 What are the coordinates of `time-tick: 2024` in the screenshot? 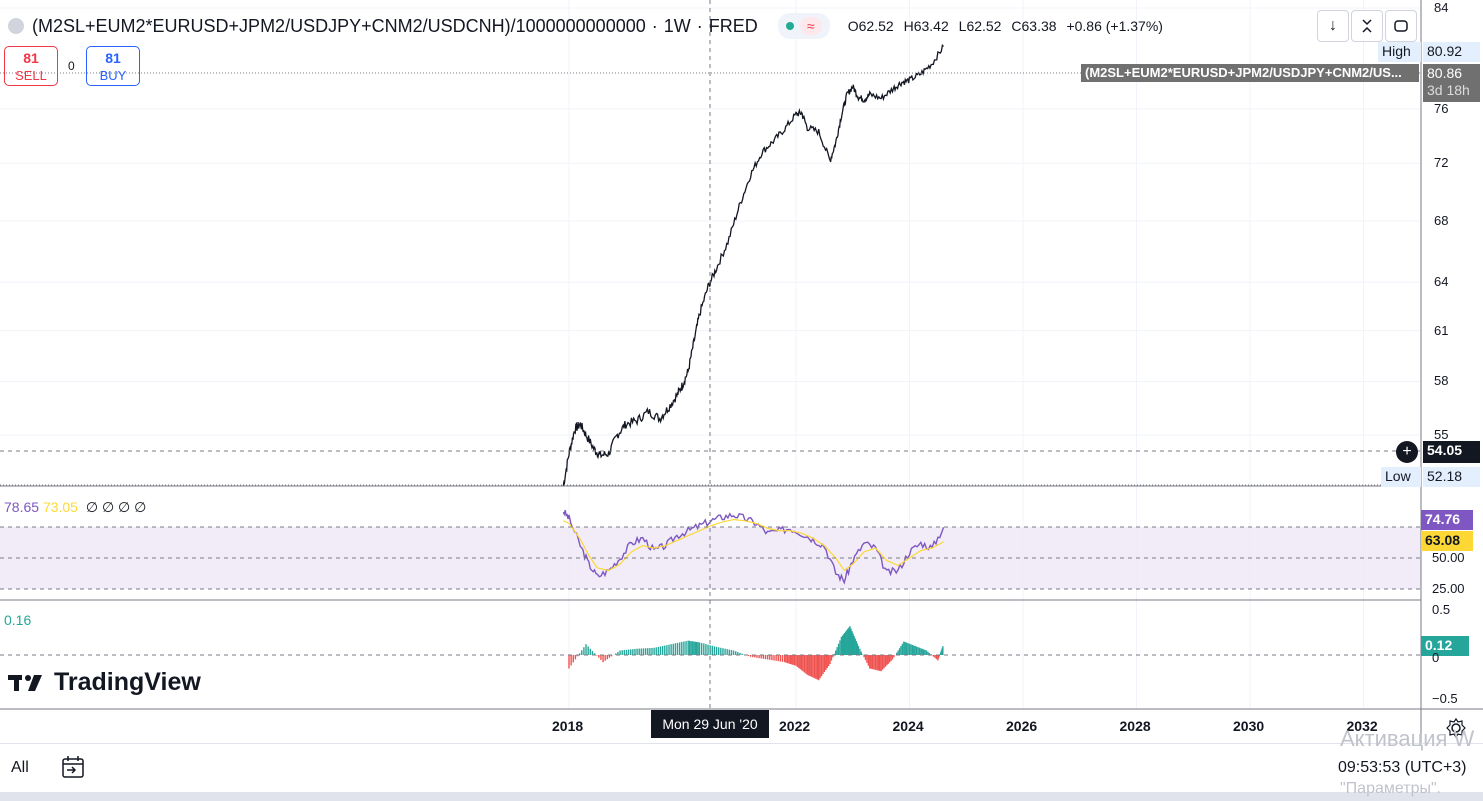 It's located at (908, 726).